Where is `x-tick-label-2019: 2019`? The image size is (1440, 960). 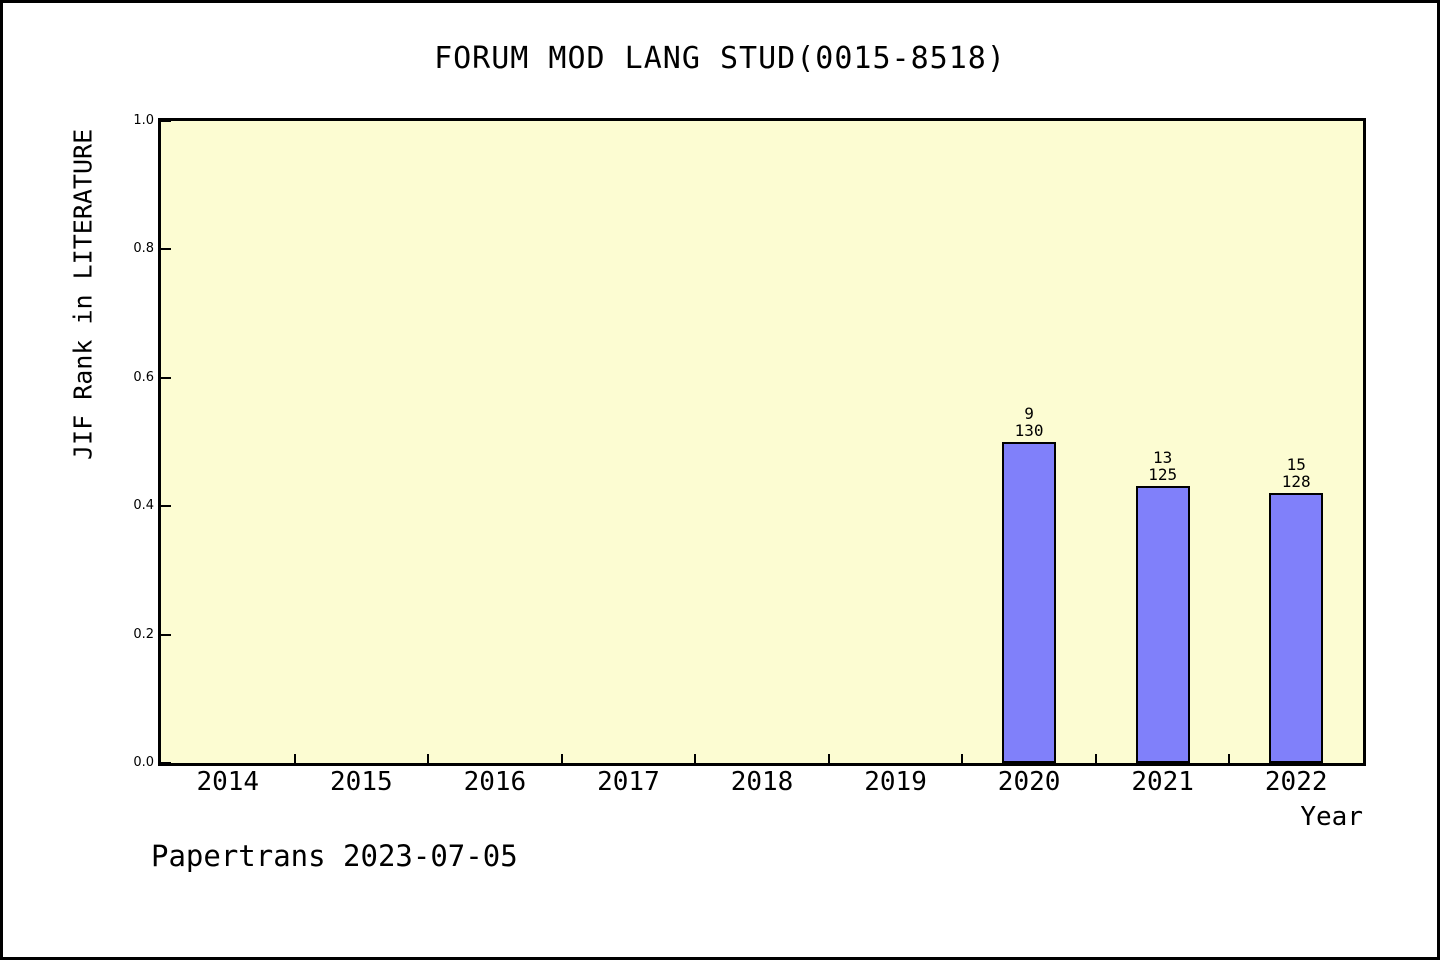
x-tick-label-2019: 2019 is located at coordinates (895, 782).